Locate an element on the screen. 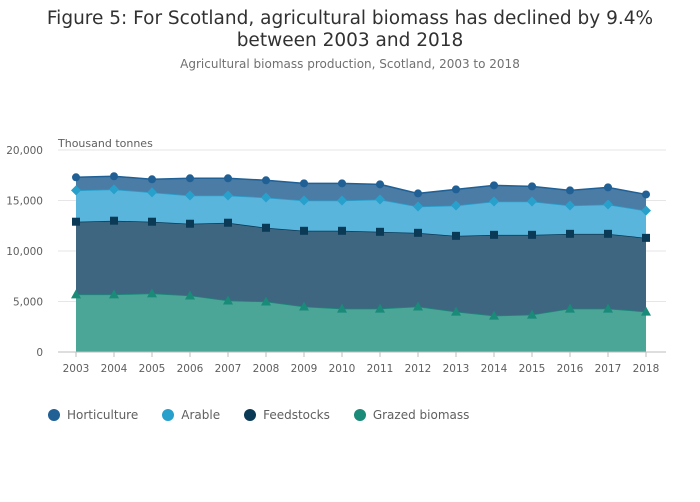  area-grazed-biomass is located at coordinates (361, 322).